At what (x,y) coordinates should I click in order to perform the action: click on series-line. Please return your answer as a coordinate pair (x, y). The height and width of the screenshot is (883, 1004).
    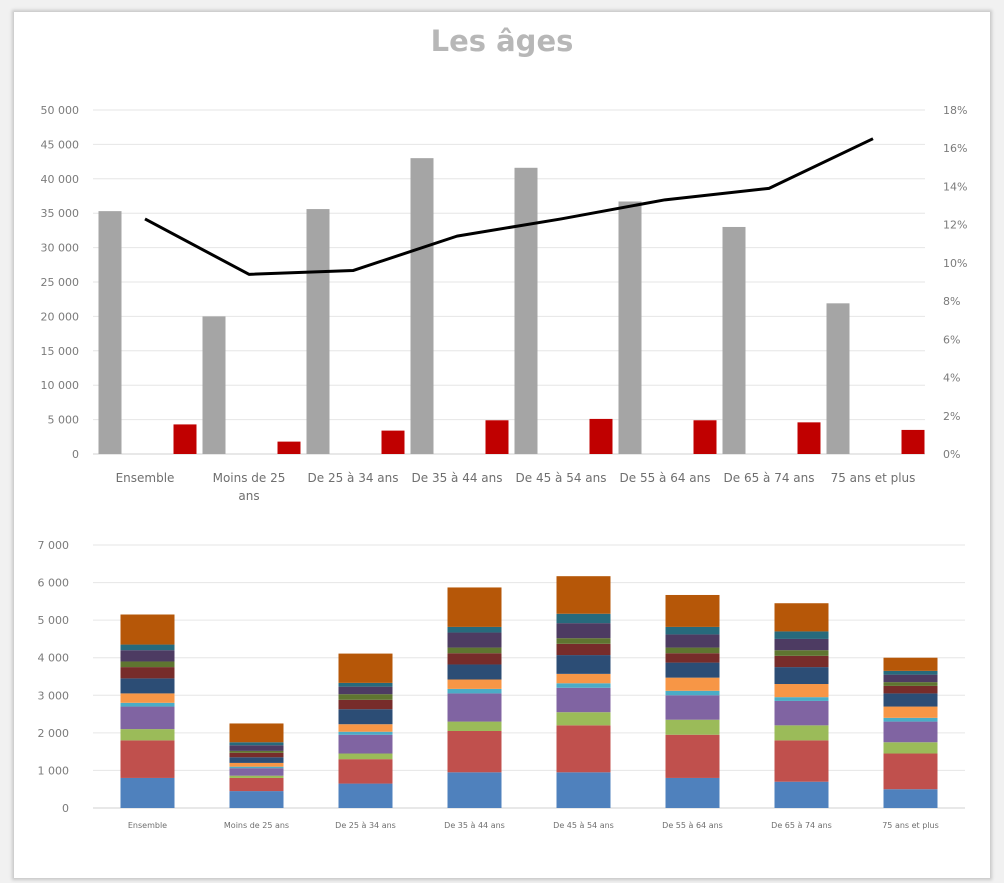
    Looking at the image, I should click on (509, 206).